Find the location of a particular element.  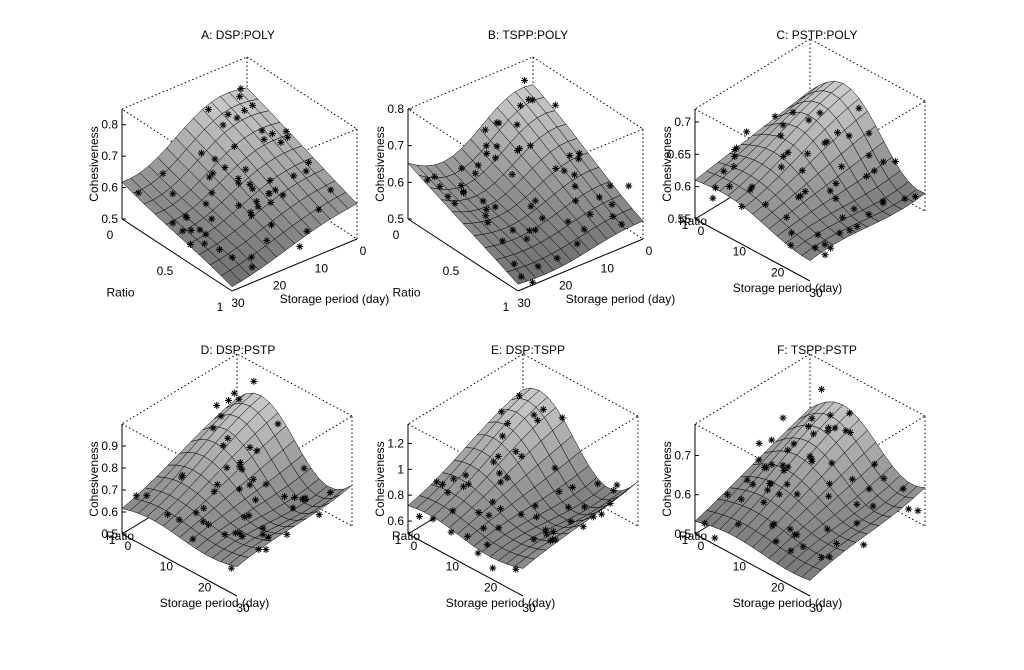

observations is located at coordinates (811, 473).